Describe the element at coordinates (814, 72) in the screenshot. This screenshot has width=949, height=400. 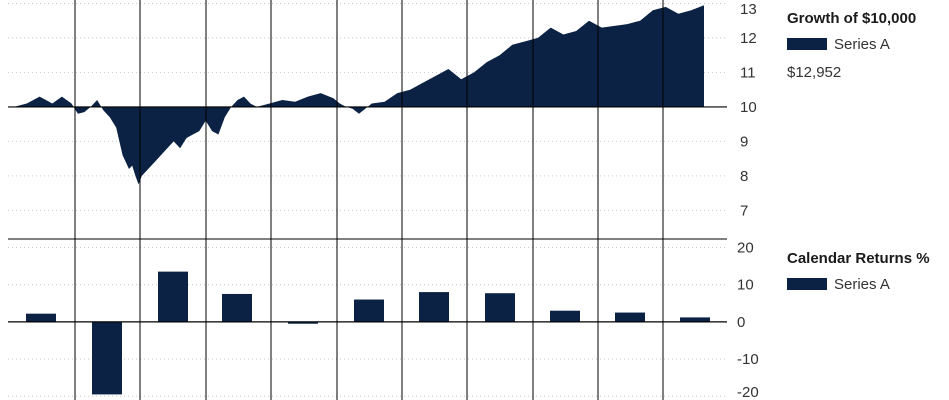
I see `growth-legend-value: $12,952` at that location.